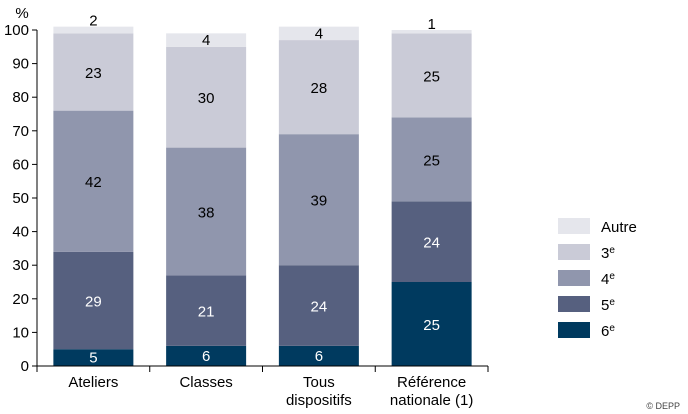 Image resolution: width=688 pixels, height=414 pixels. I want to click on y-axis: 0 10 20 30 40 50 60 70 80 90 100, so click(21, 198).